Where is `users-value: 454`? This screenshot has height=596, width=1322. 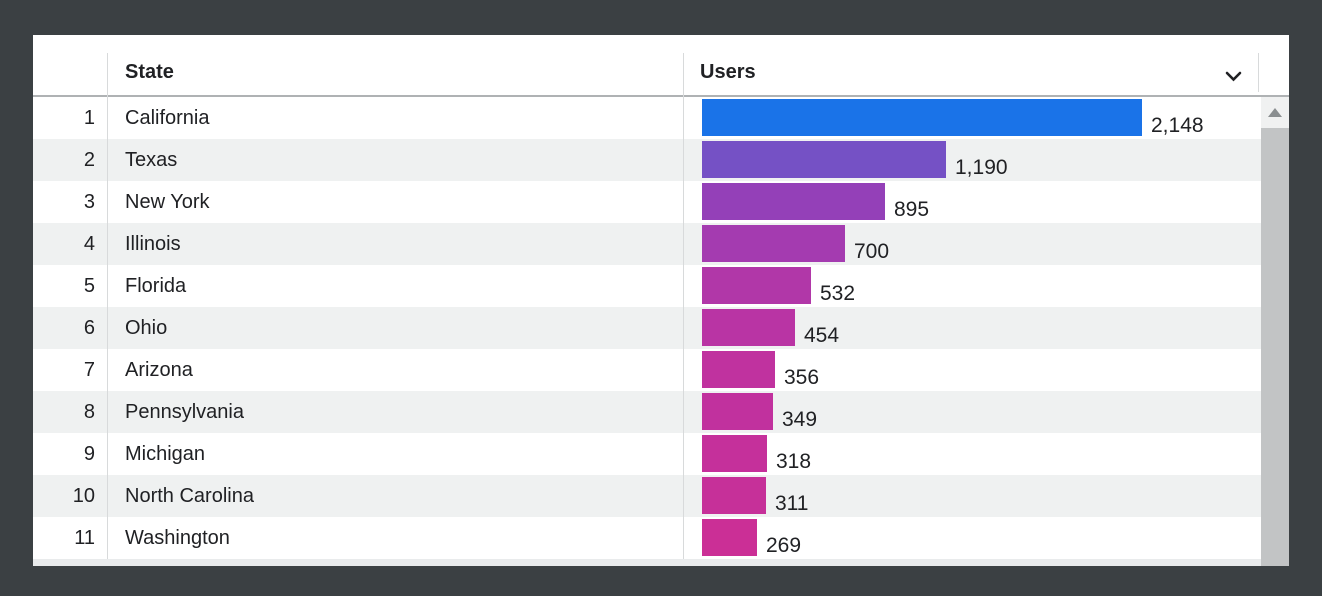
users-value: 454 is located at coordinates (822, 335).